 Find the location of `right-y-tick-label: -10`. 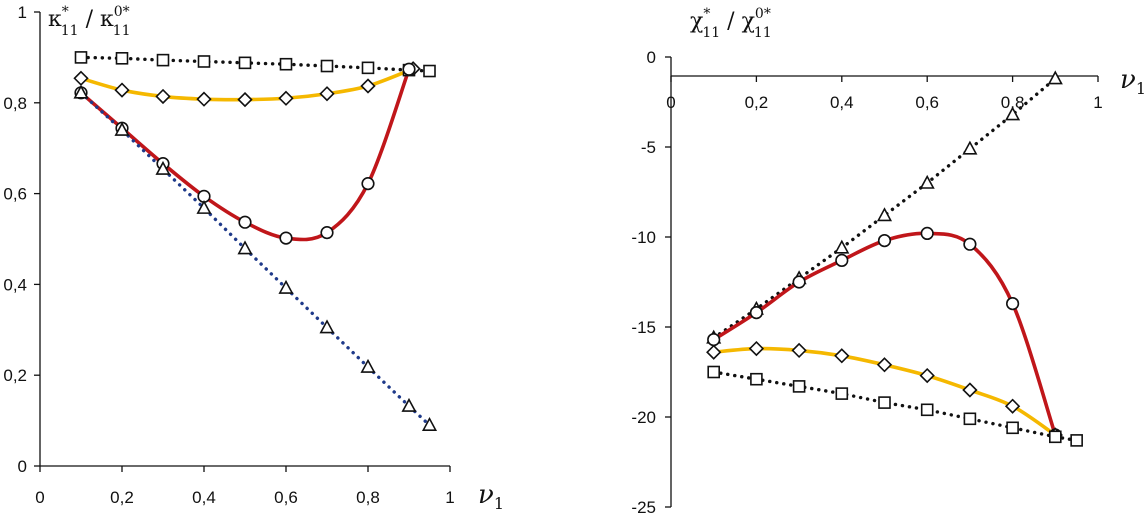

right-y-tick-label: -10 is located at coordinates (643, 237).